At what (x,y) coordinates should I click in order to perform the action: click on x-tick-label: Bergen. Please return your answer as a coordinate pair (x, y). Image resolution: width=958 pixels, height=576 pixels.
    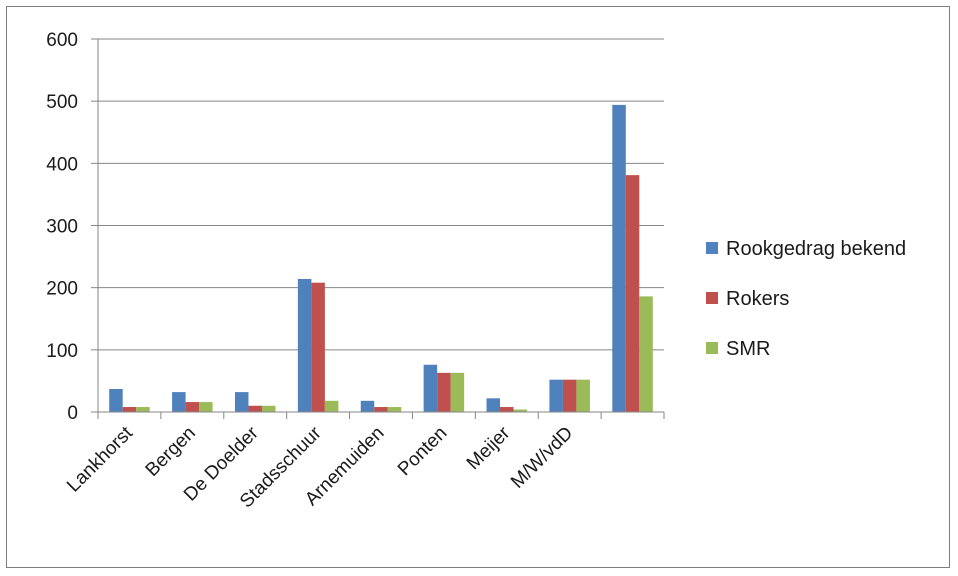
    Looking at the image, I should click on (171, 452).